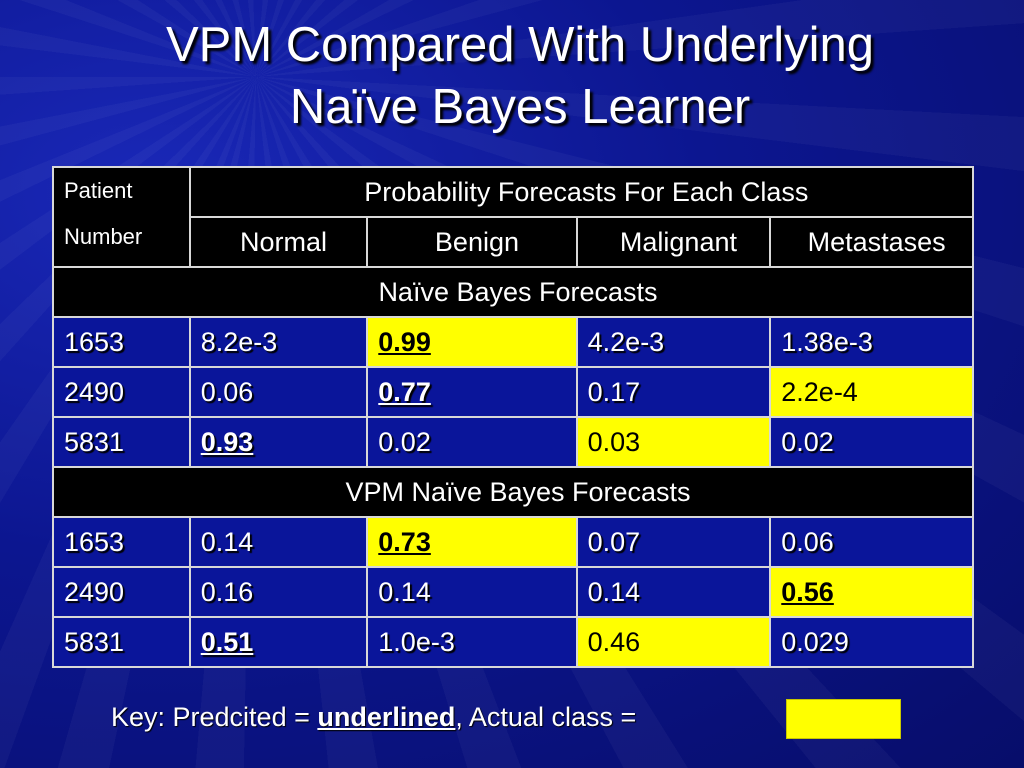 The image size is (1024, 768). Describe the element at coordinates (614, 641) in the screenshot. I see `probability-value: 0.46` at that location.